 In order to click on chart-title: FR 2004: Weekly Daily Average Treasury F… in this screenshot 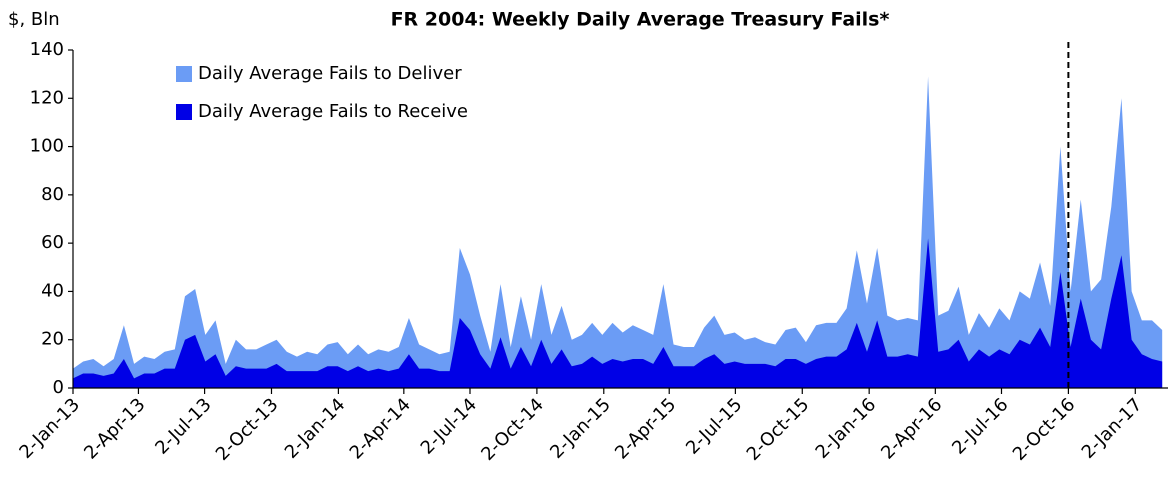, I will do `click(640, 20)`.